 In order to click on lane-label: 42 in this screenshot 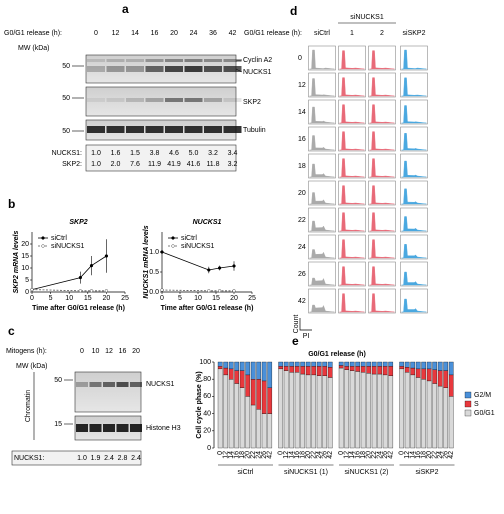, I will do `click(233, 33)`.